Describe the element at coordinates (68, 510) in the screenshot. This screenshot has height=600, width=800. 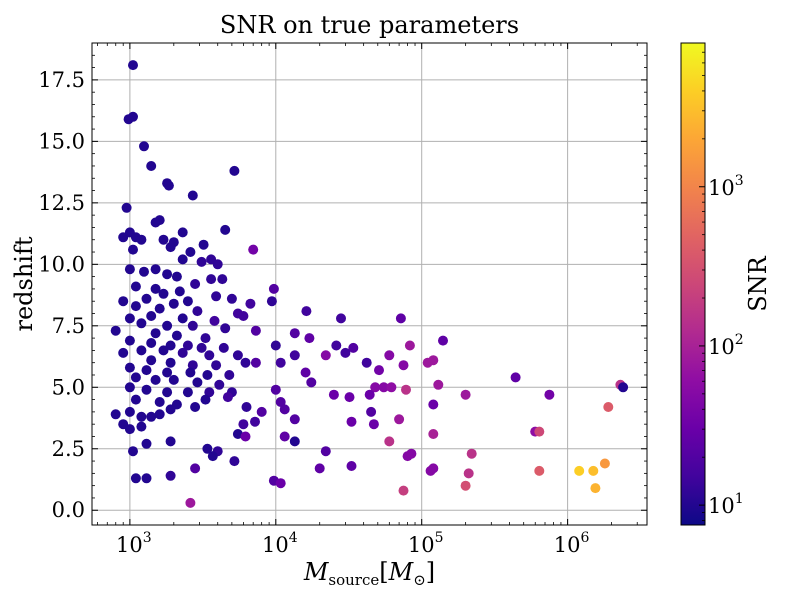
I see `y-tick-label: 0.0` at that location.